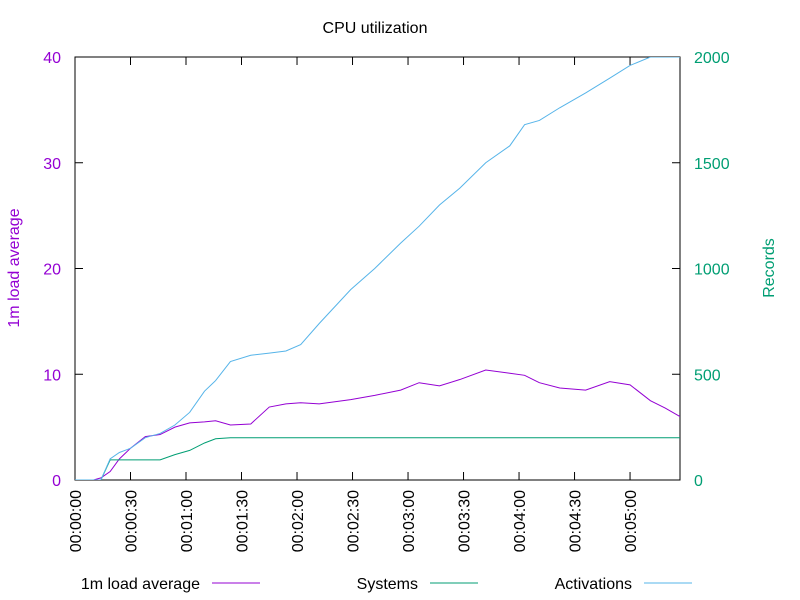 The image size is (800, 600). Describe the element at coordinates (375, 28) in the screenshot. I see `chart-title: CPU utilization` at that location.